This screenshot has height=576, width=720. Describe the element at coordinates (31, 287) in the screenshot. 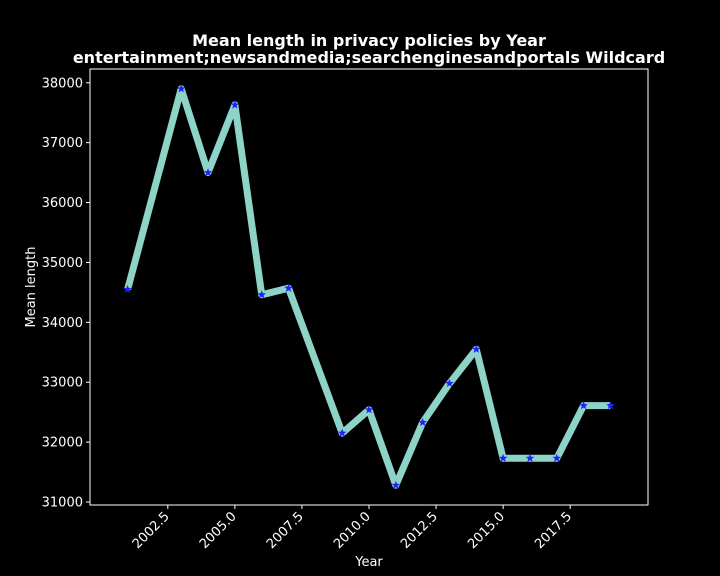

I see `y-axis-label: Mean length` at that location.